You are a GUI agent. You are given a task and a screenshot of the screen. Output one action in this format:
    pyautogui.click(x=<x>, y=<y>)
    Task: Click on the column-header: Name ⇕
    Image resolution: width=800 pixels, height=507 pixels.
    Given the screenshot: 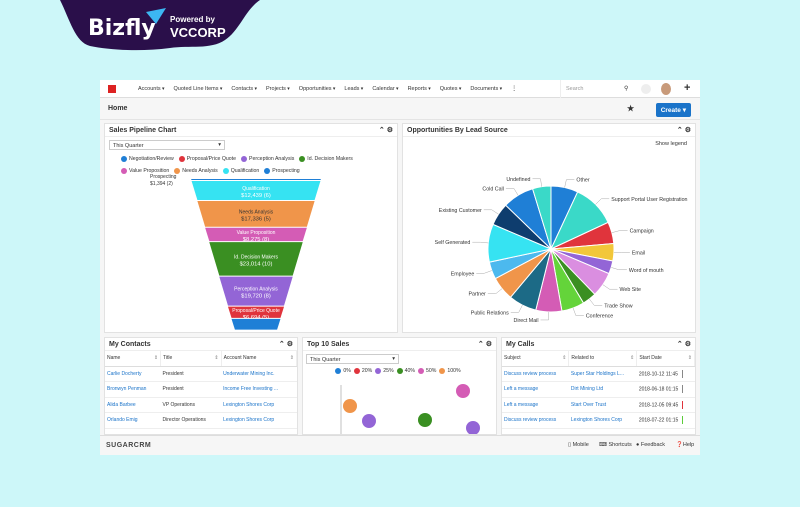 What is the action you would take?
    pyautogui.click(x=133, y=359)
    